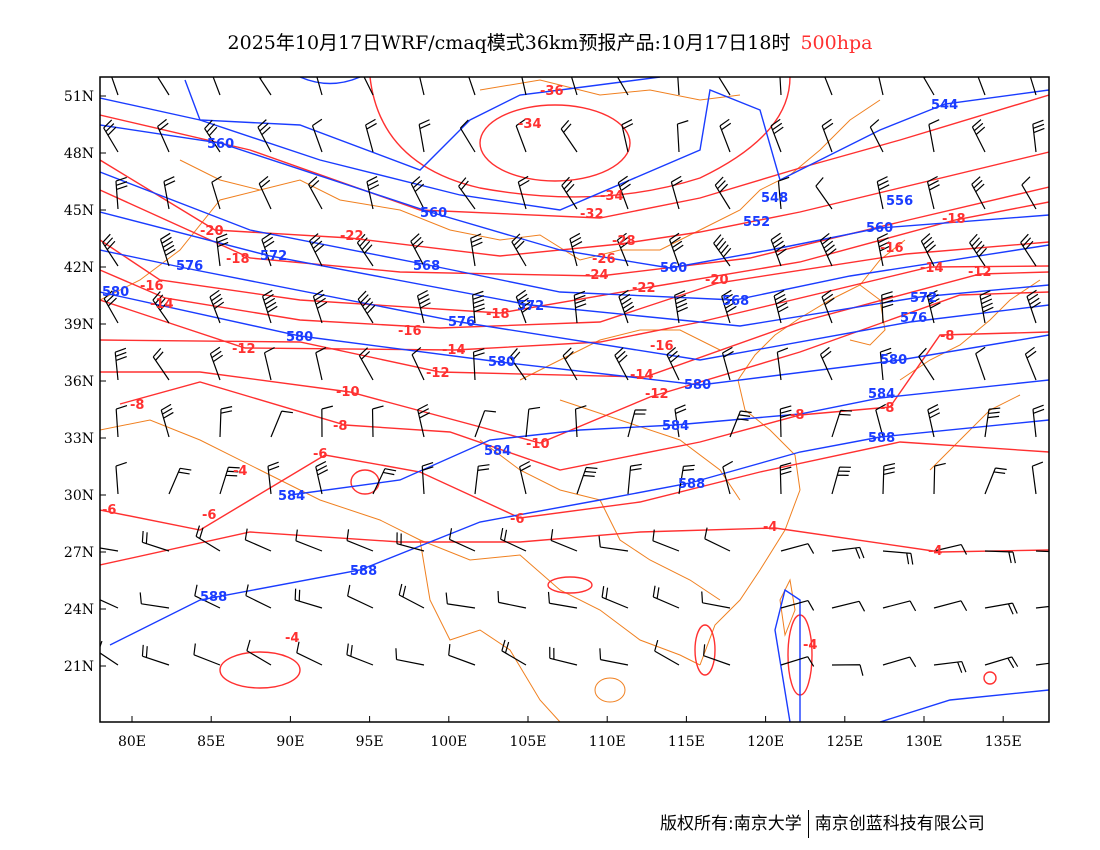  What do you see at coordinates (932, 268) in the screenshot?
I see `temp-label: -14` at bounding box center [932, 268].